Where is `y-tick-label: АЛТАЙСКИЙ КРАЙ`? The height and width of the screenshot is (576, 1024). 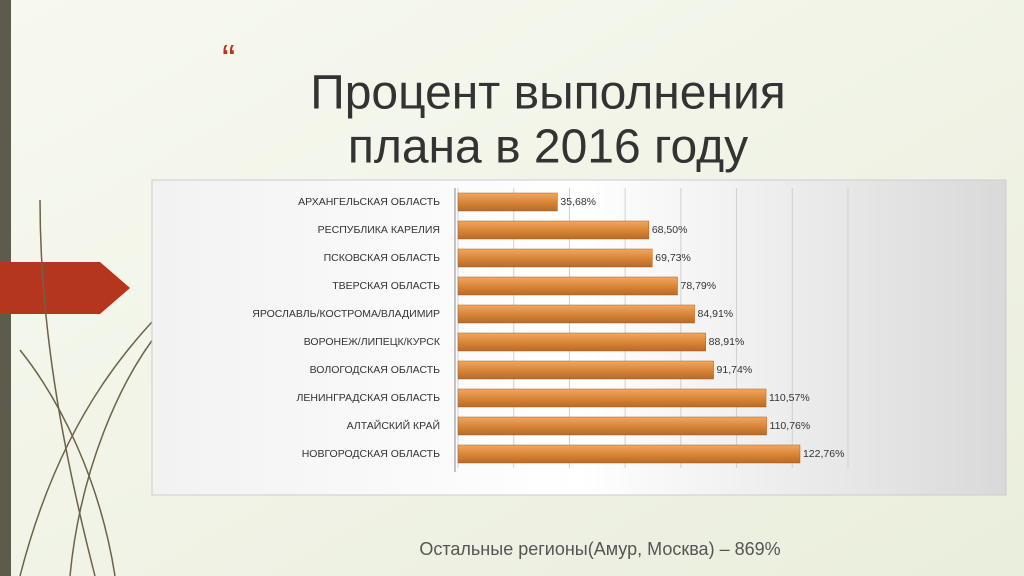 y-tick-label: АЛТАЙСКИЙ КРАЙ is located at coordinates (393, 425).